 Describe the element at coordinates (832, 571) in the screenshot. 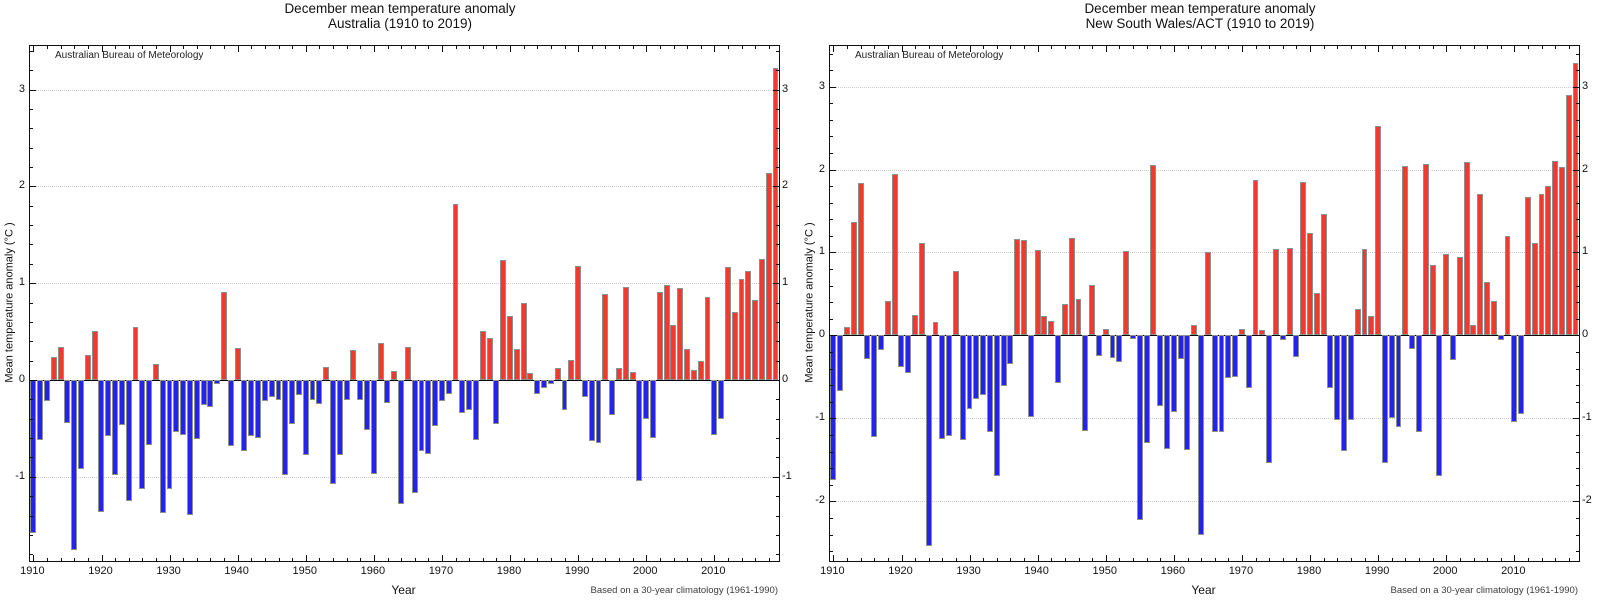

I see `x-tick-label-1910: 1910` at that location.